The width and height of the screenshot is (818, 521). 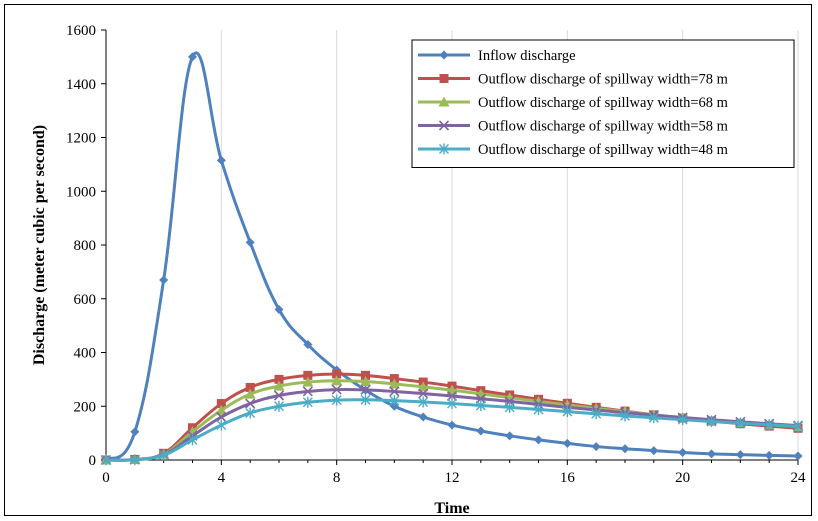 I want to click on y-tick-label: 200, so click(x=85, y=407).